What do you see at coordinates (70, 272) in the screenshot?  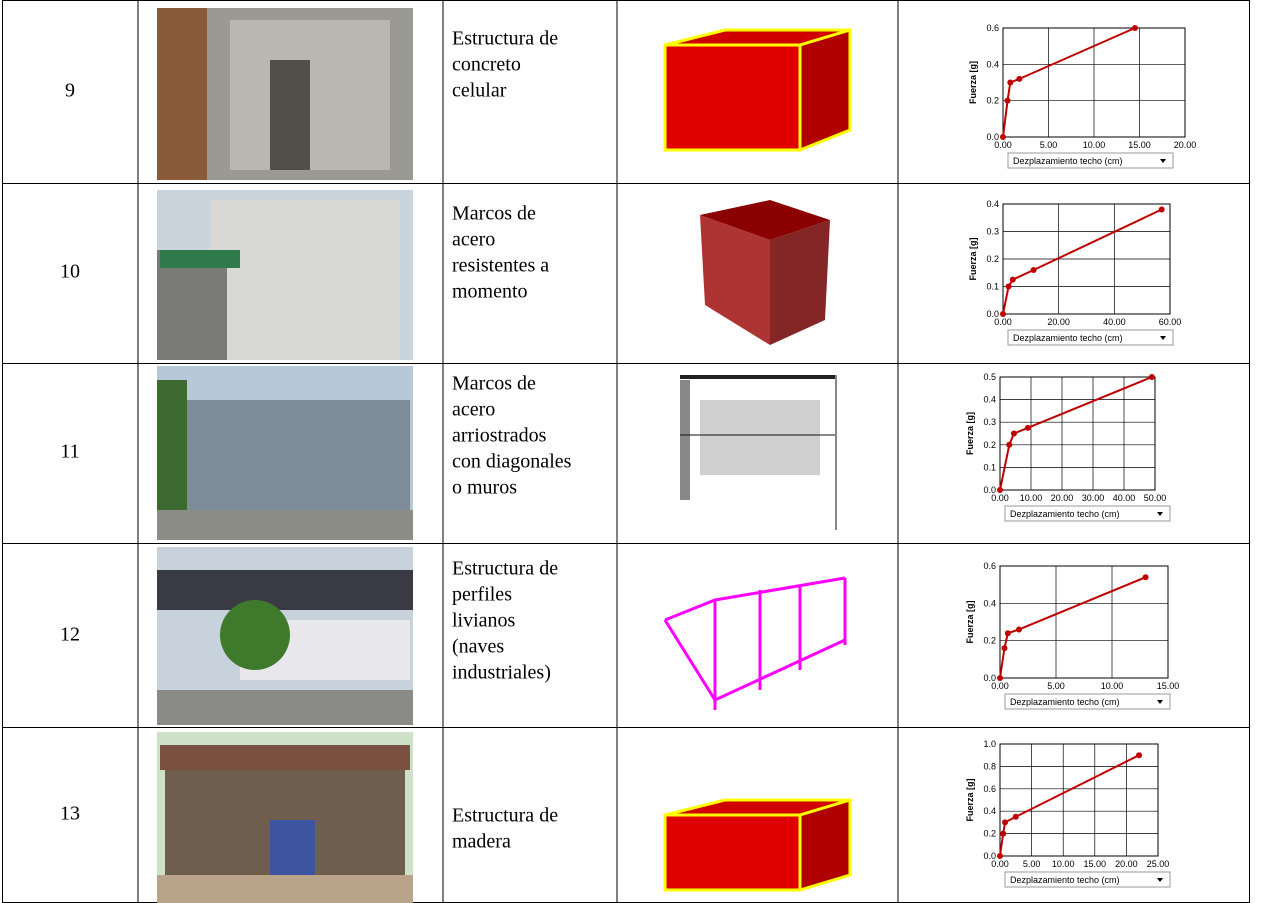 I see `row-number: 10` at bounding box center [70, 272].